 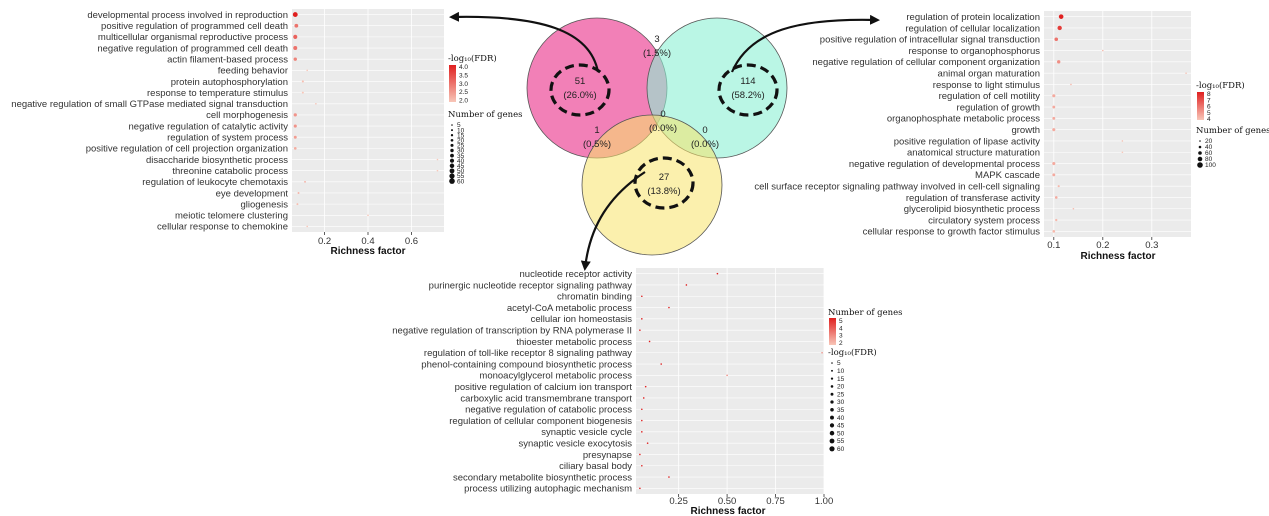 I want to click on size-legend-label: 55, so click(x=841, y=441).